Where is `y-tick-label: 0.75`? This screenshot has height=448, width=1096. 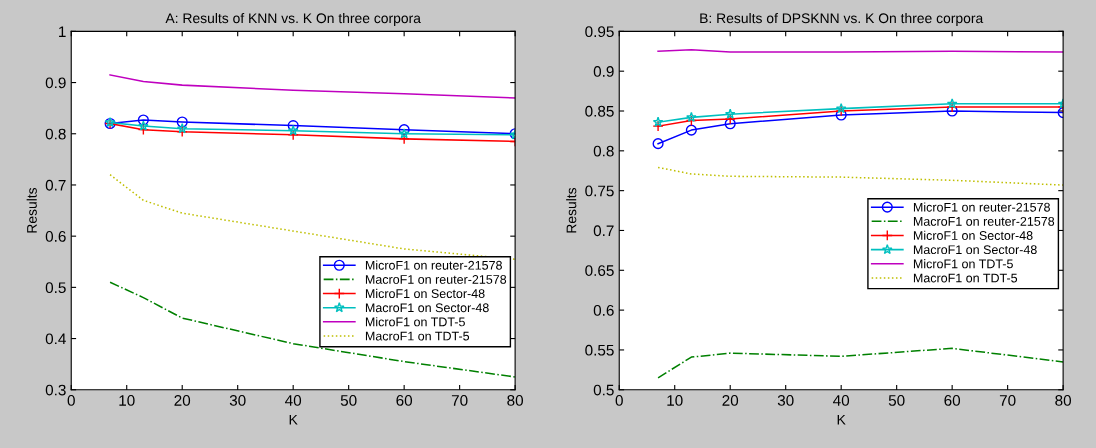 y-tick-label: 0.75 is located at coordinates (599, 191).